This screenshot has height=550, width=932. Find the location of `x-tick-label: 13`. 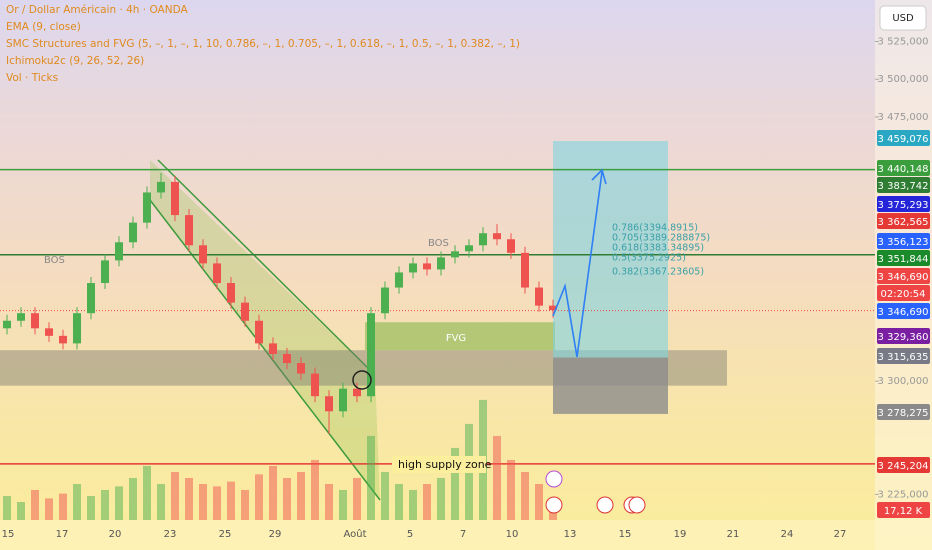

x-tick-label: 13 is located at coordinates (570, 534).